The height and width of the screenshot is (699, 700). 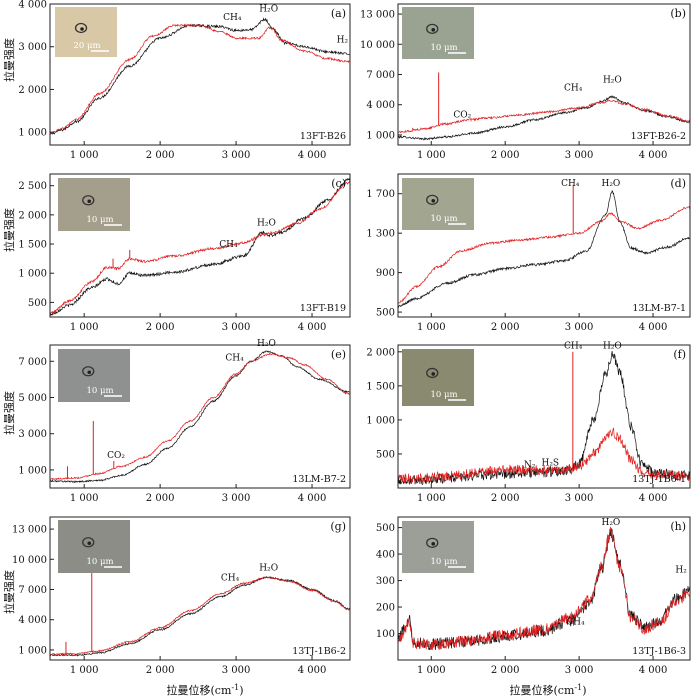 I want to click on panel-b-annotation-0: CO₂, so click(x=462, y=115).